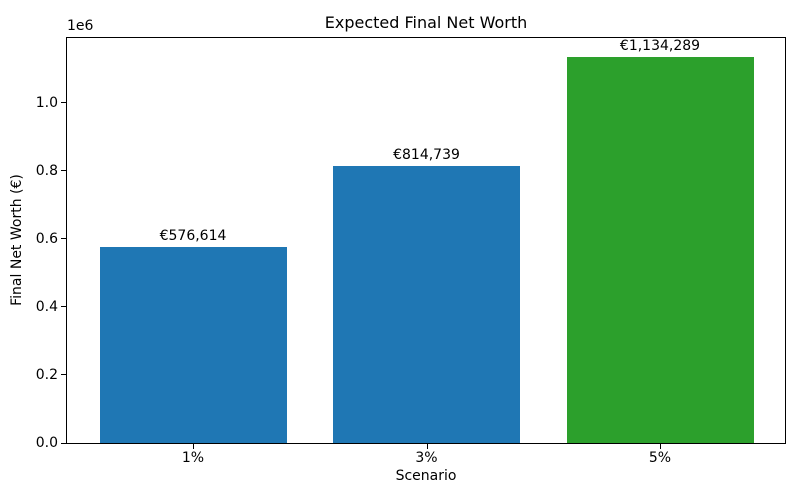 The image size is (800, 500). Describe the element at coordinates (46, 306) in the screenshot. I see `y-tick-label: 0.4` at that location.